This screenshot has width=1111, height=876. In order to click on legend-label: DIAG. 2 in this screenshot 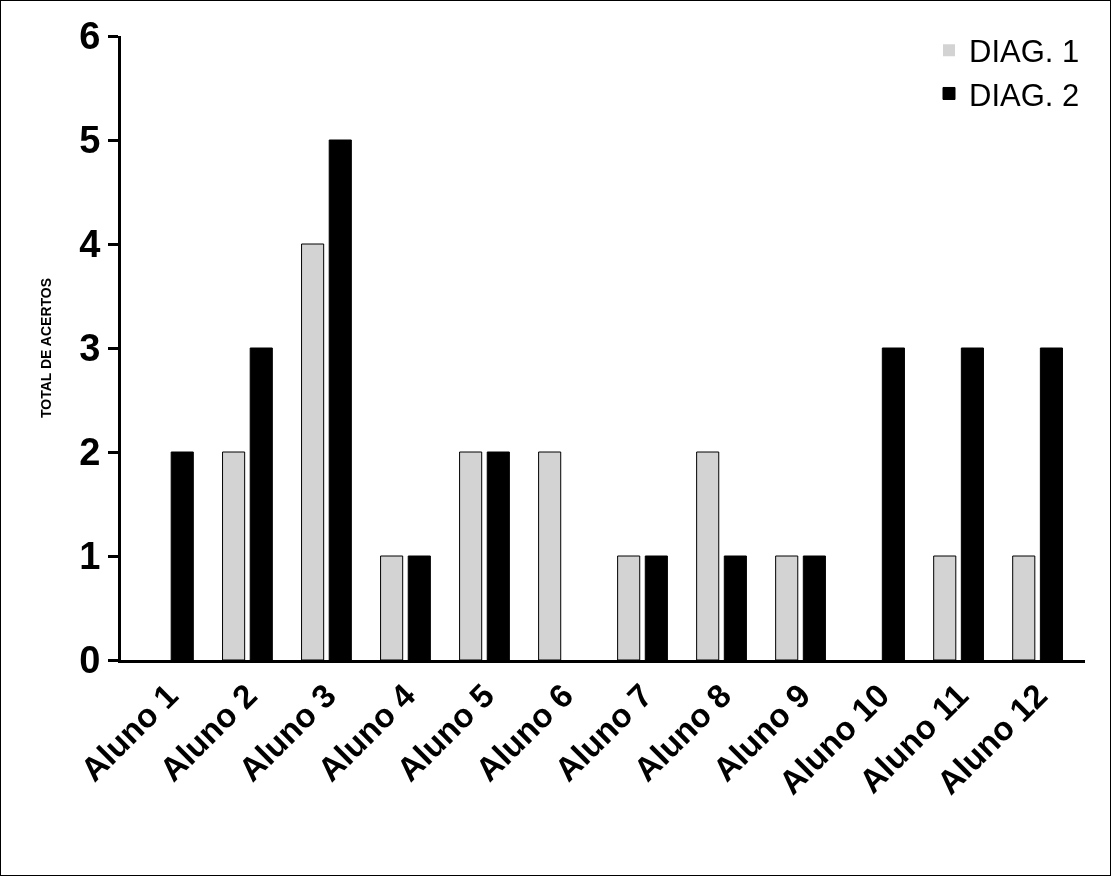, I will do `click(1024, 95)`.